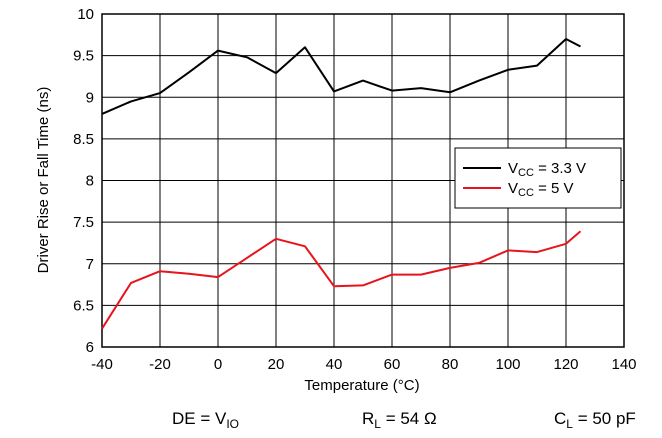 This screenshot has width=662, height=438. Describe the element at coordinates (90, 181) in the screenshot. I see `y-tick-label: 8` at that location.